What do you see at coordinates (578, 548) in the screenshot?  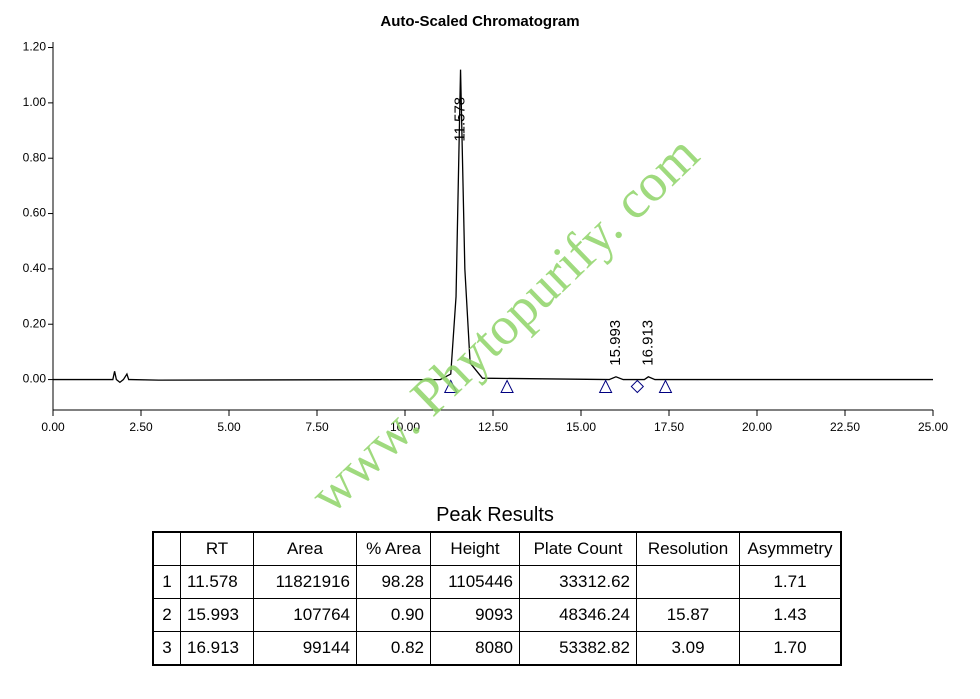 I see `header-cell: Plate Count` at bounding box center [578, 548].